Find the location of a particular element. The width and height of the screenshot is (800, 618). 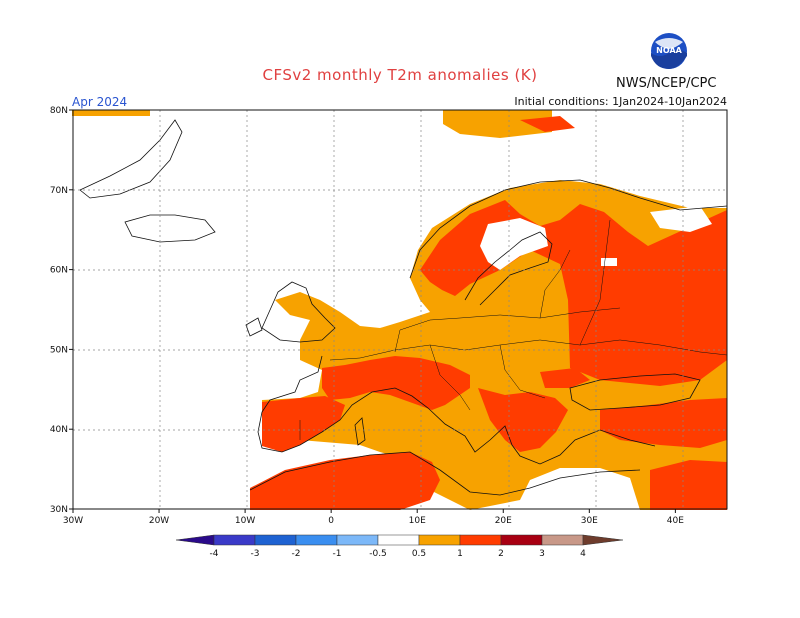

colorbar-min-arrow is located at coordinates (195, 540).